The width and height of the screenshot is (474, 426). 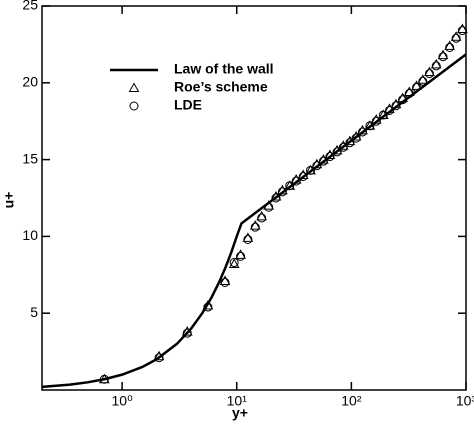 I want to click on x-tick-label: 10², so click(x=351, y=401).